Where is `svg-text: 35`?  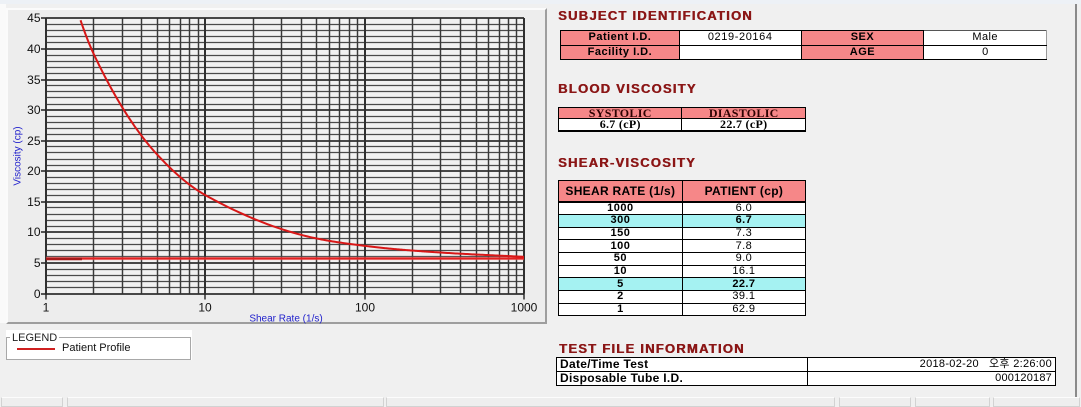
svg-text: 35 is located at coordinates (34, 80).